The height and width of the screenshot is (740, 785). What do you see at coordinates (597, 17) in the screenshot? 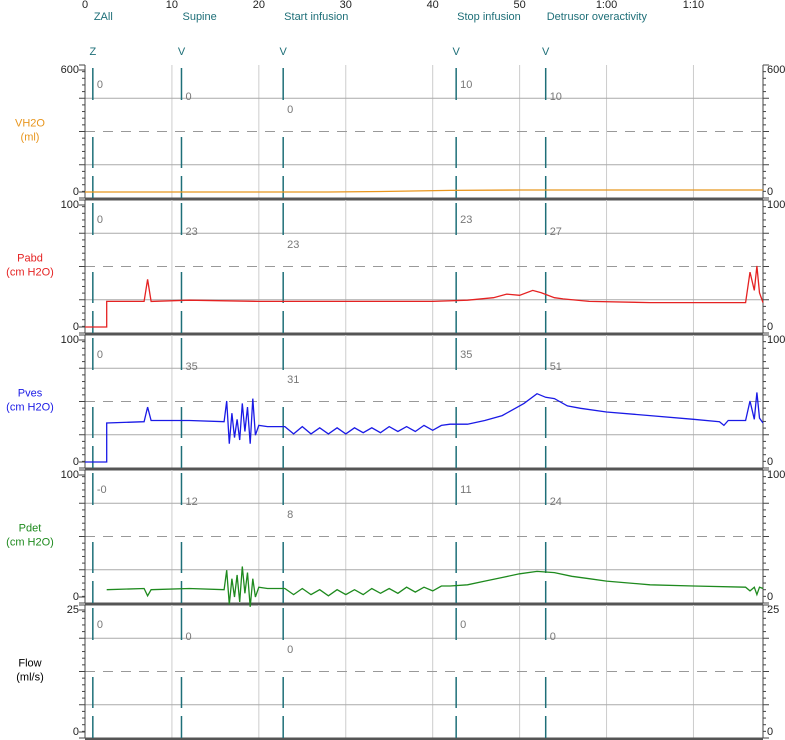
I see `event-label: Detrusor overactivity` at bounding box center [597, 17].